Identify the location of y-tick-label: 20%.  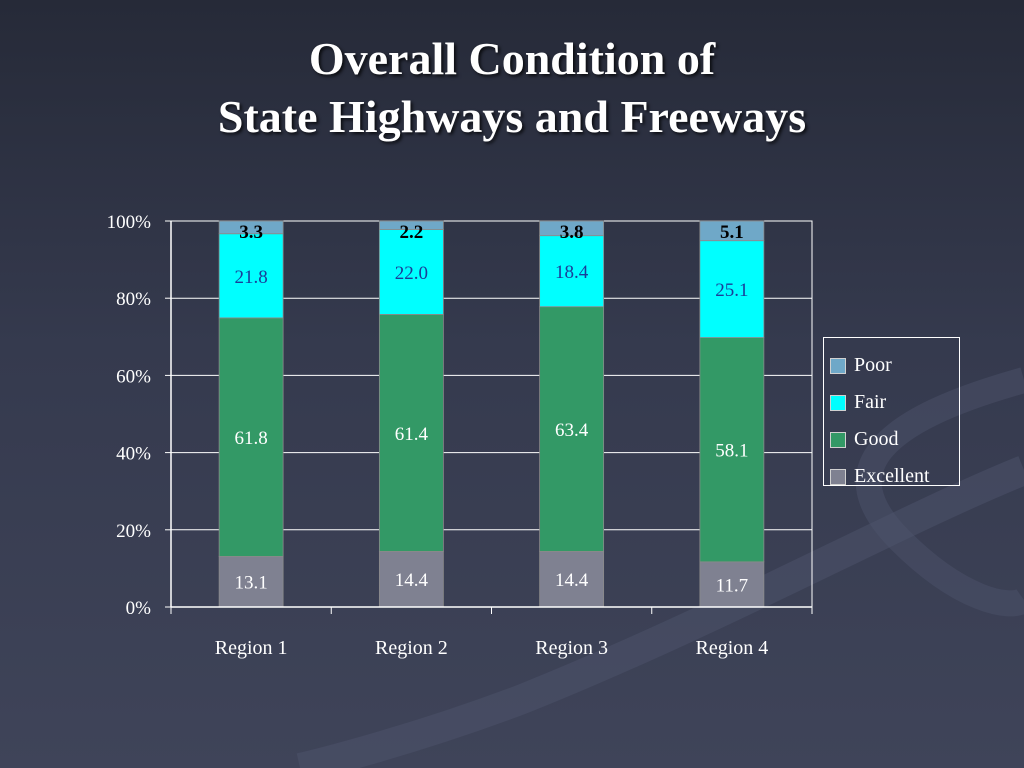
(133, 531).